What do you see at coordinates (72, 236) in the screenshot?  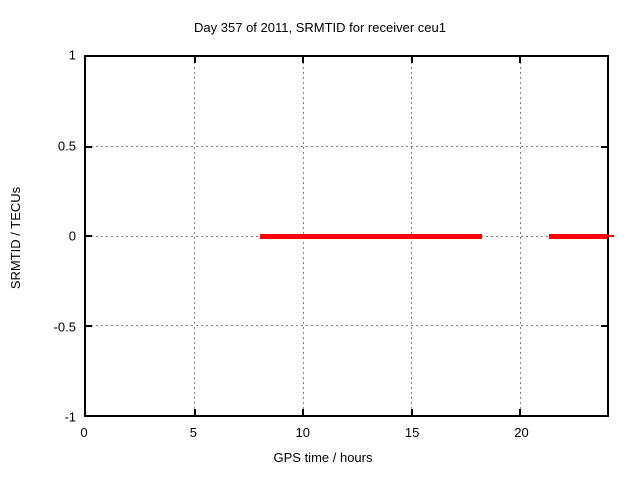 I see `y-tick-label: 0` at bounding box center [72, 236].